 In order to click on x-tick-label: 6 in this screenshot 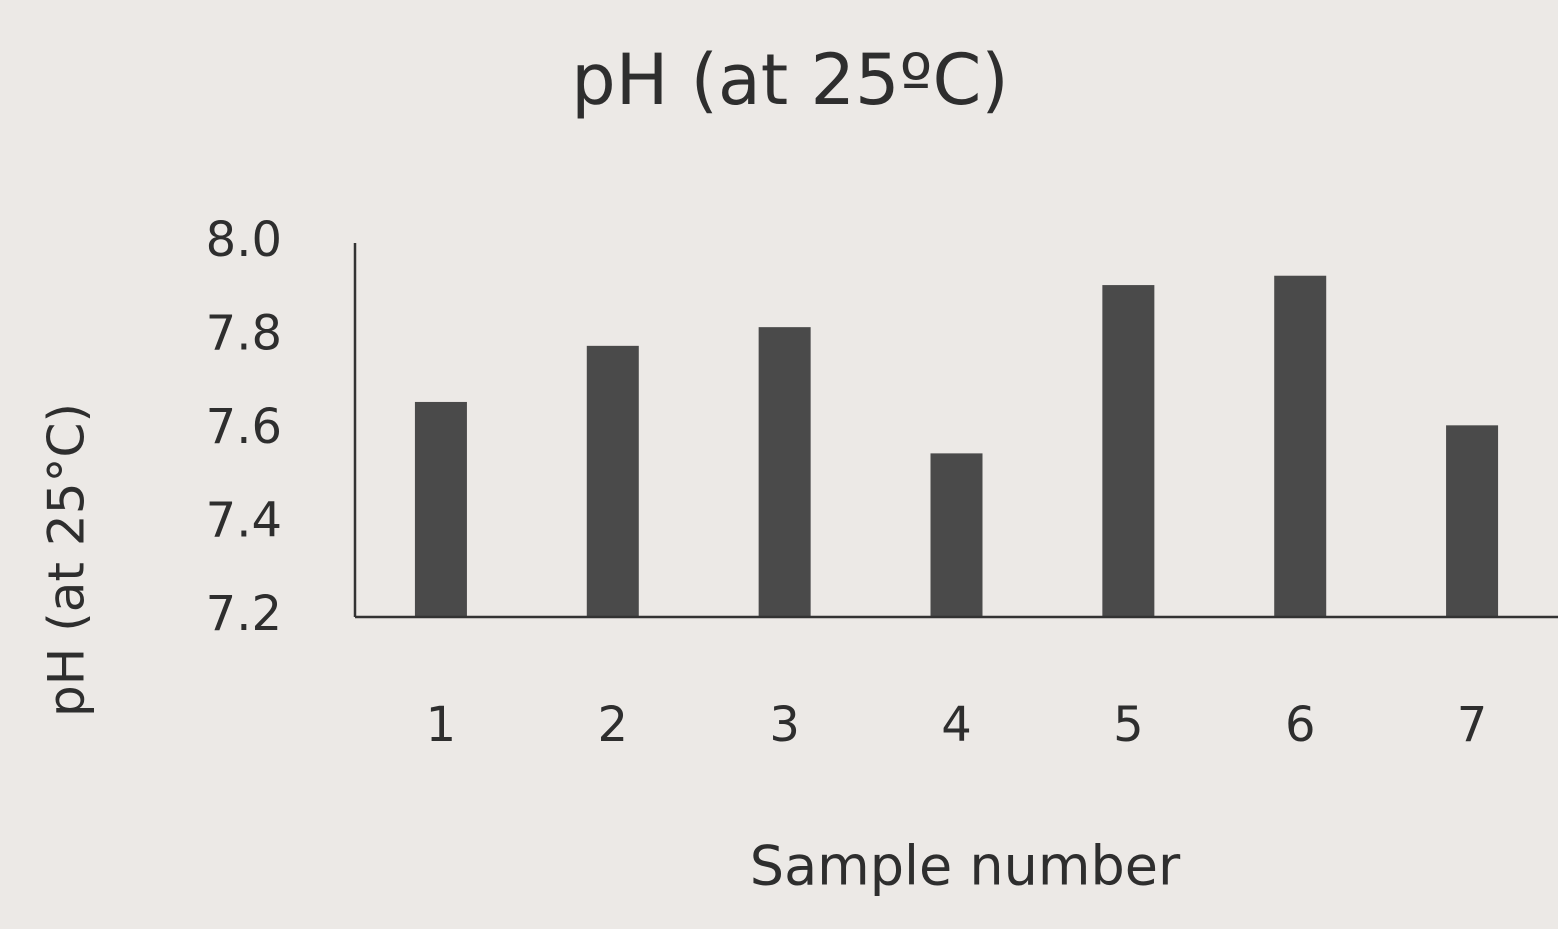, I will do `click(1300, 725)`.